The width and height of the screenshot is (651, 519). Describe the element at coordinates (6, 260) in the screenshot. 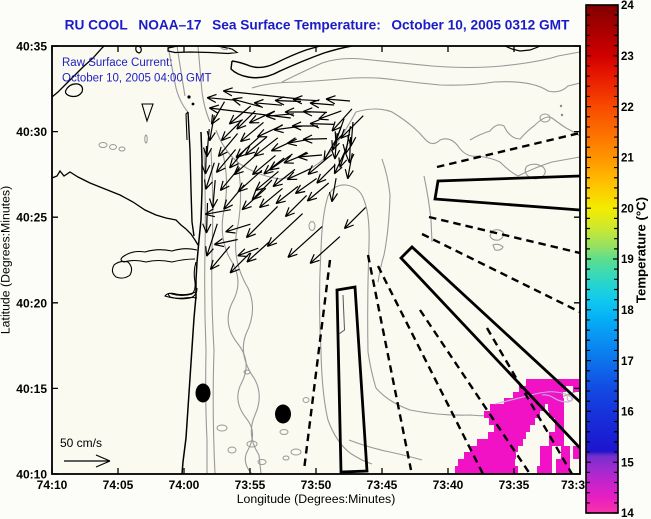

I see `svg-text: Latitude (Degrees:Minutes)` at that location.